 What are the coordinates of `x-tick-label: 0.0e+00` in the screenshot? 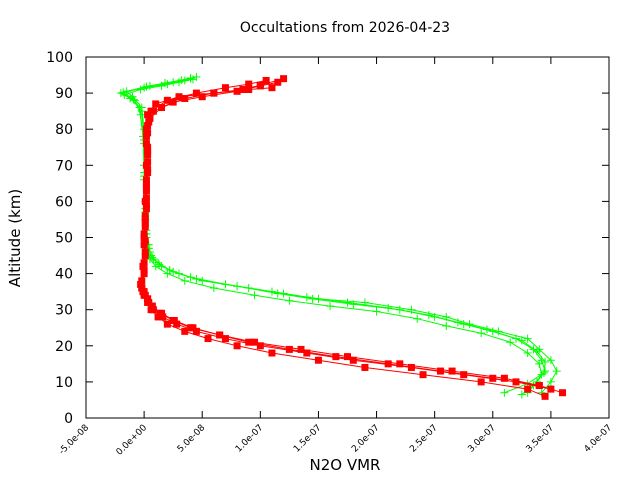 It's located at (132, 440).